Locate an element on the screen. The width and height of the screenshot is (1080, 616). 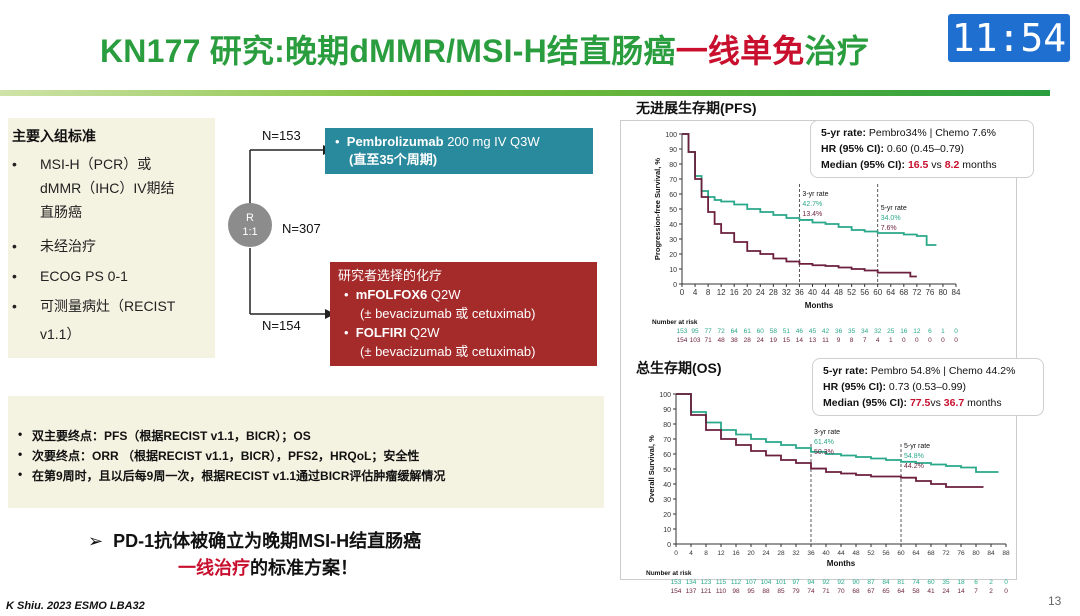
risk-count-pembro: 77 is located at coordinates (708, 331).